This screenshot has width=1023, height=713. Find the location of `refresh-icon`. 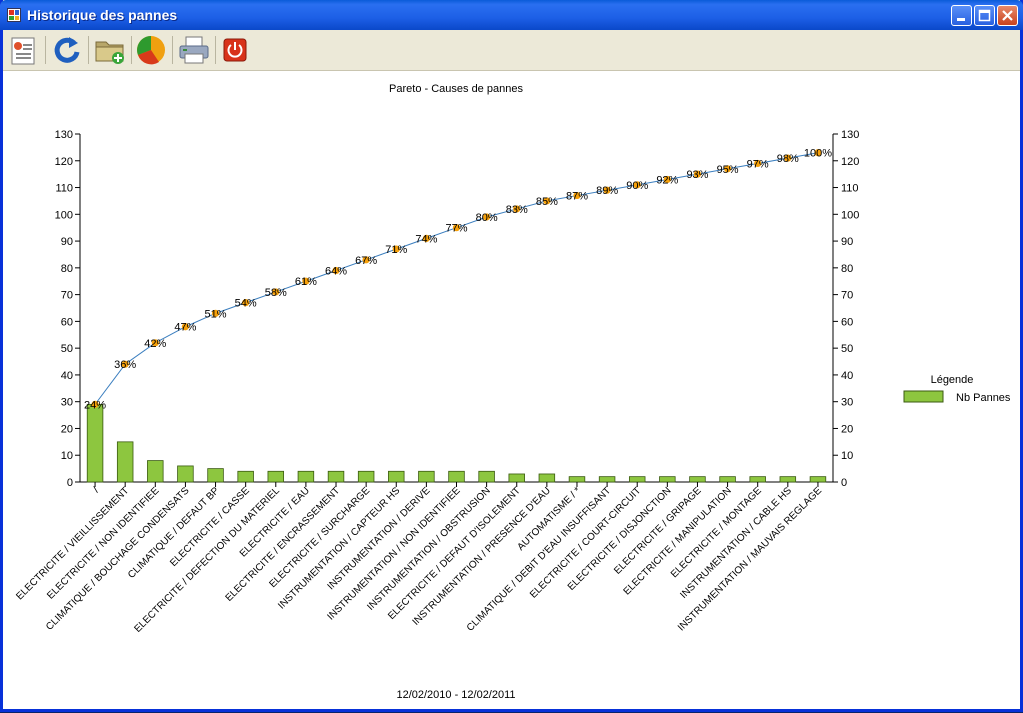

refresh-icon is located at coordinates (67, 50).